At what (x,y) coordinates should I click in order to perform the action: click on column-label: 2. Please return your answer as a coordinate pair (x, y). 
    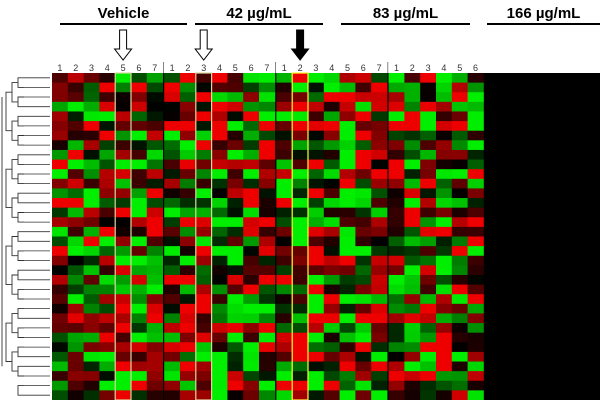
    Looking at the image, I should click on (187, 68).